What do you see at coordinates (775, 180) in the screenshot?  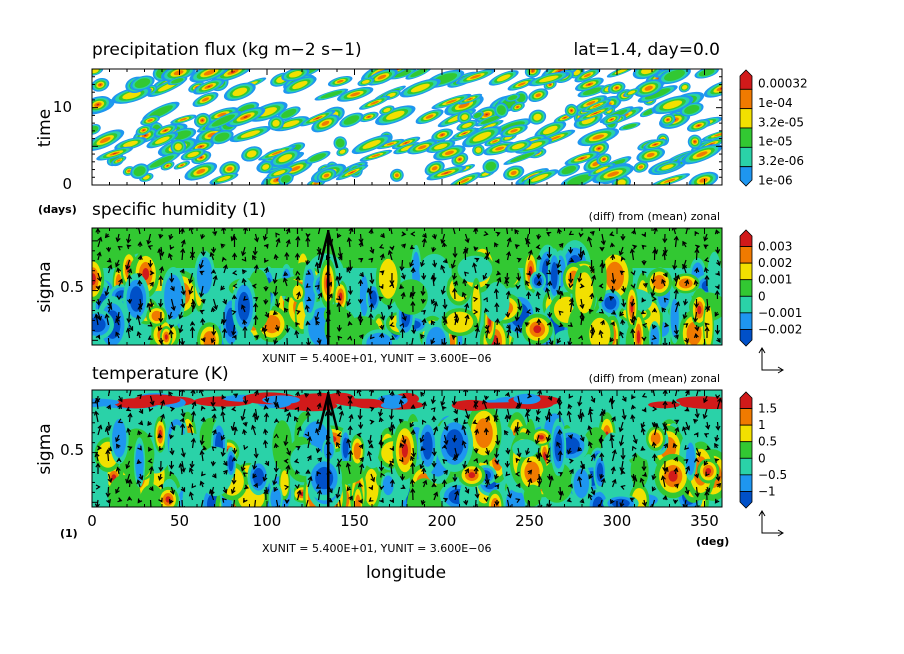 I see `colorbar-label: 1e-06` at bounding box center [775, 180].